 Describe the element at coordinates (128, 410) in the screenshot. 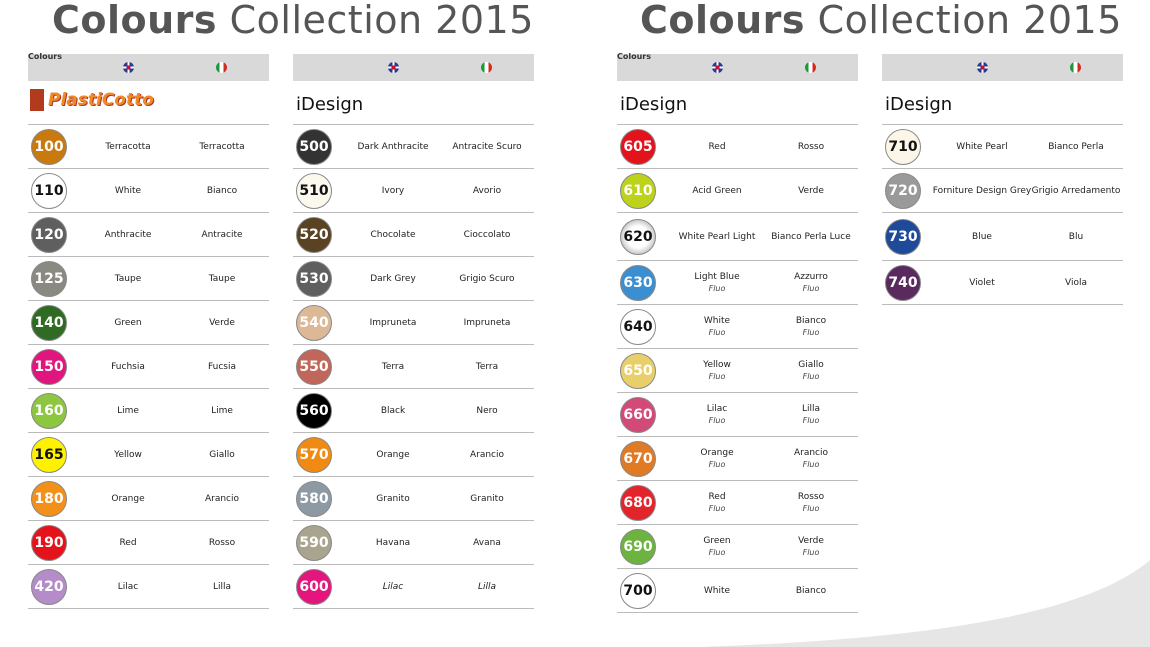

I see `english-name: Lime` at that location.